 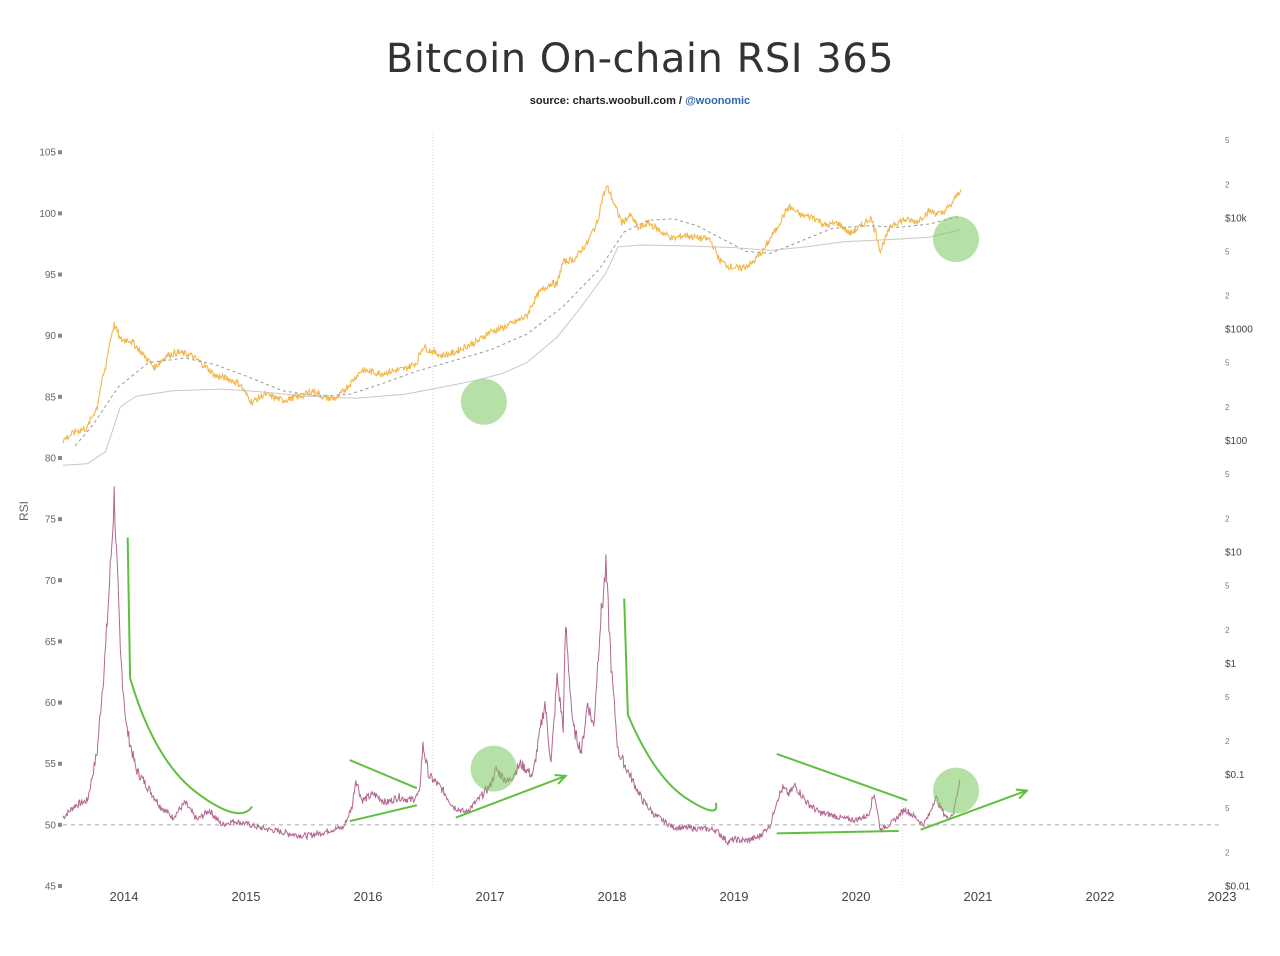 What do you see at coordinates (734, 896) in the screenshot?
I see `x-tick-label: 2019` at bounding box center [734, 896].